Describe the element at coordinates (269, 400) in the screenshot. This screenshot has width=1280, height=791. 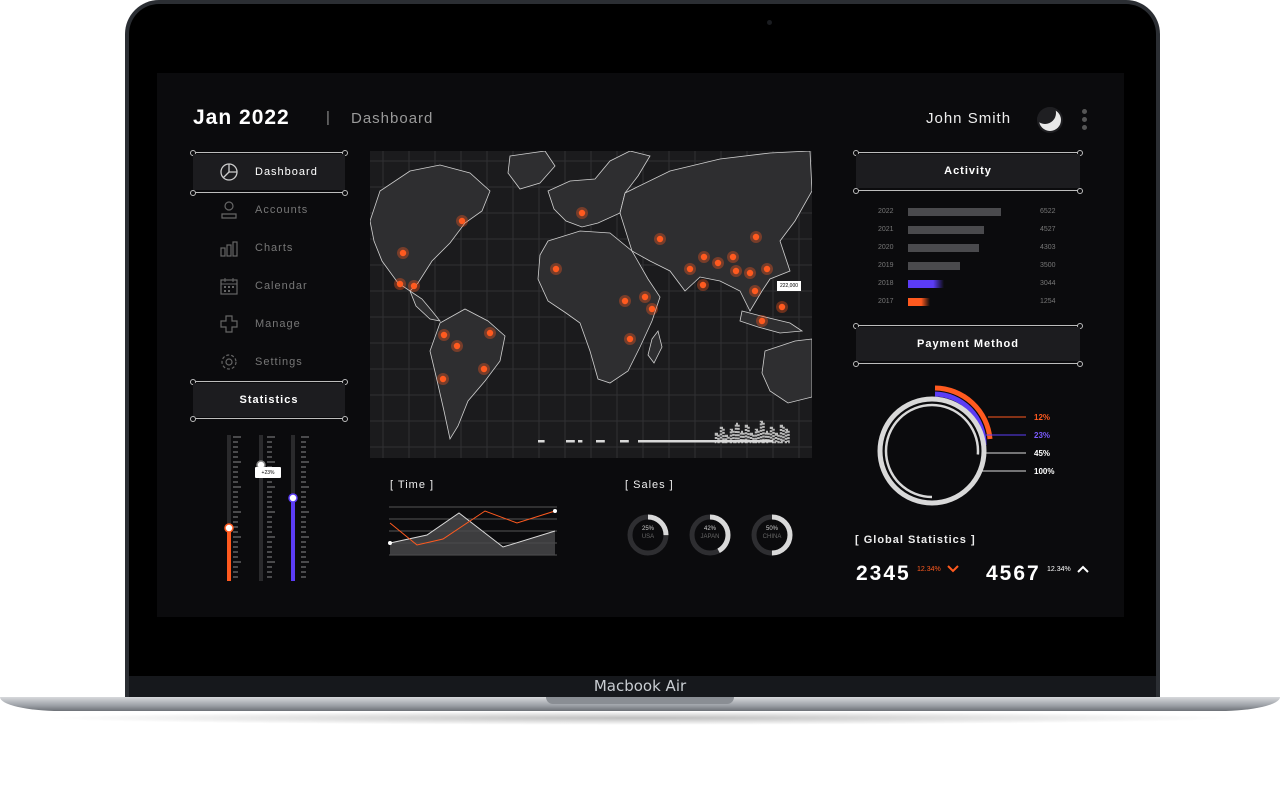
I see `statistics-header: Statistics` at that location.